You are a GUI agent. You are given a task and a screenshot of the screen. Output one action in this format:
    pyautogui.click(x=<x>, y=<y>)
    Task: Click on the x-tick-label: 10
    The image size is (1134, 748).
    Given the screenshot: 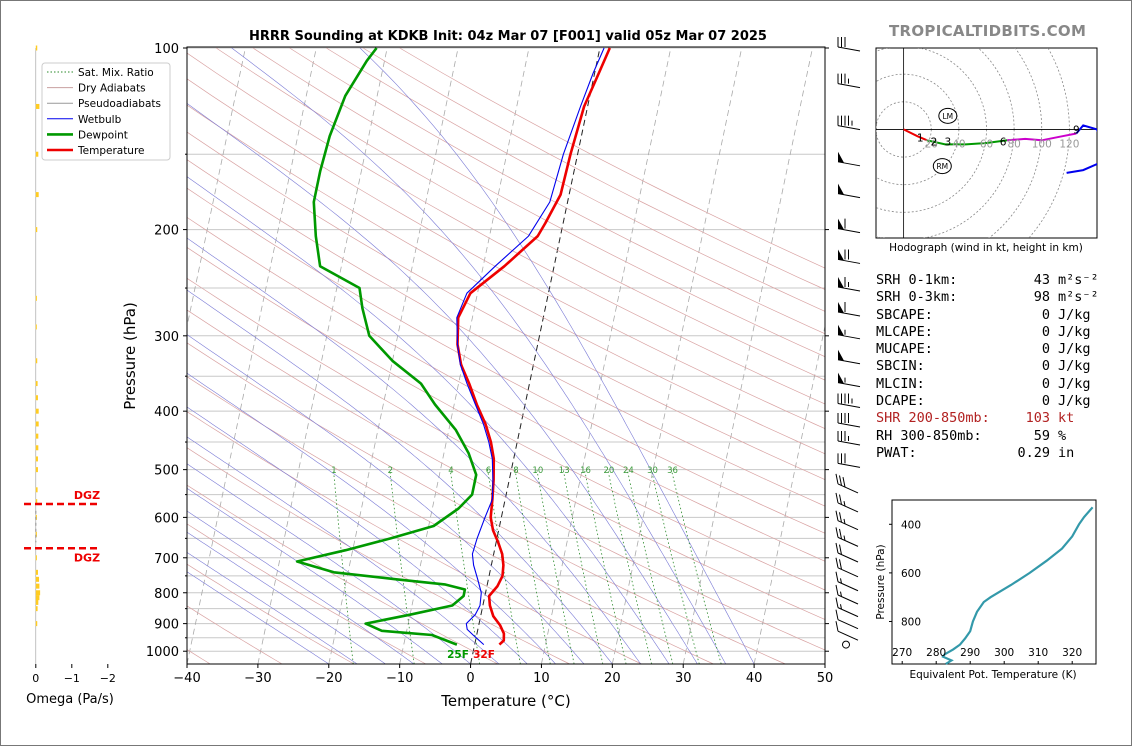 What is the action you would take?
    pyautogui.click(x=541, y=678)
    